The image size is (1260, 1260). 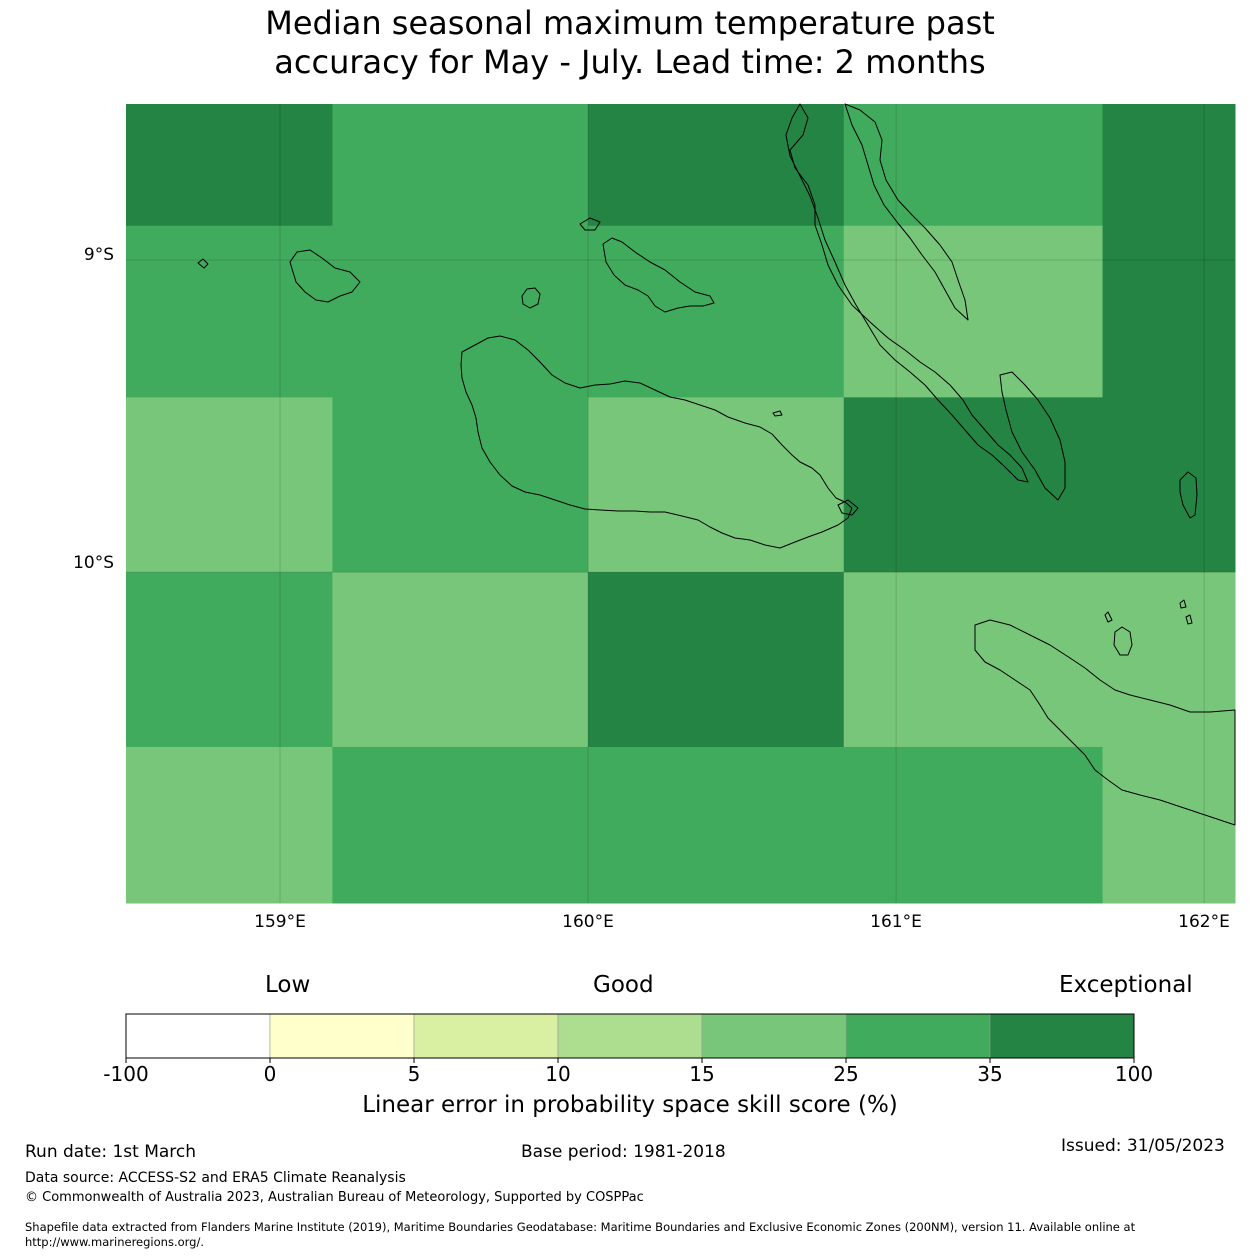 What do you see at coordinates (702, 1074) in the screenshot?
I see `colorbar-tick: 15` at bounding box center [702, 1074].